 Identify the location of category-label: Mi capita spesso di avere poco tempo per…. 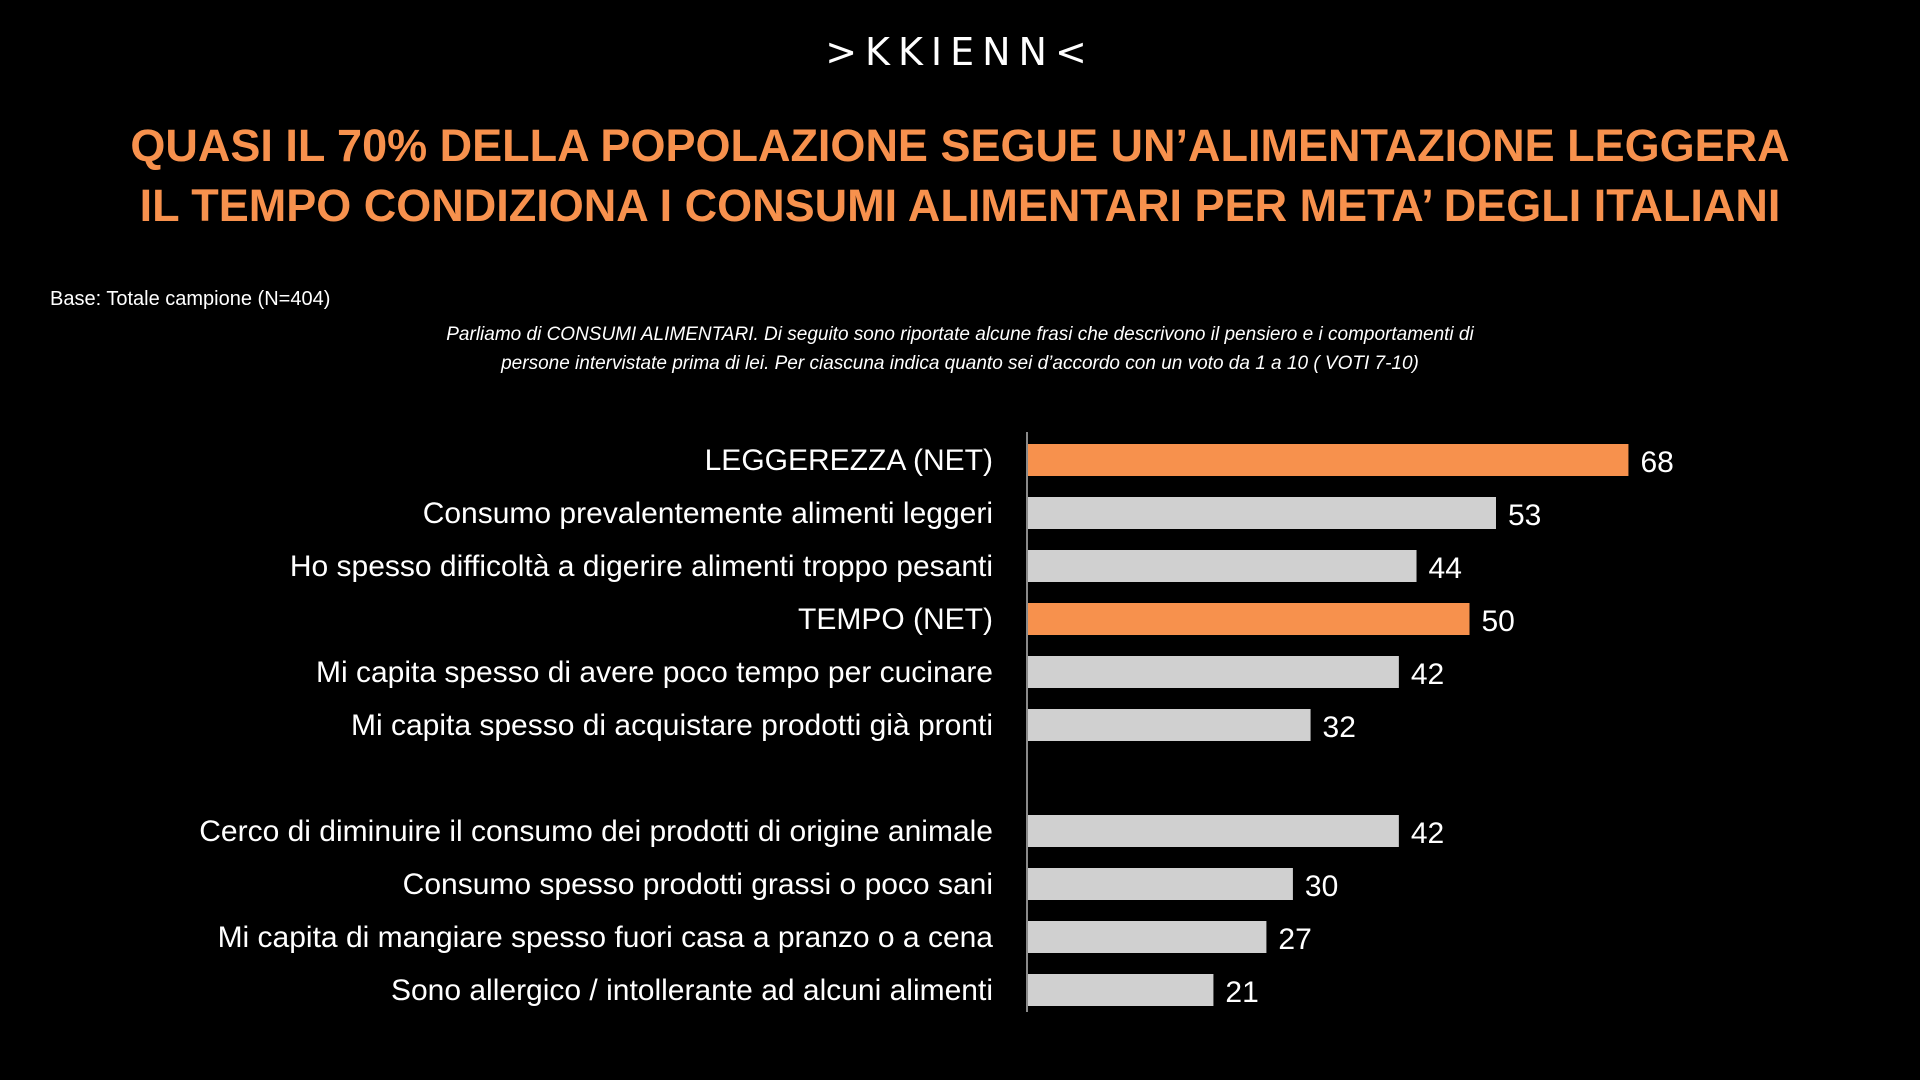
(654, 672).